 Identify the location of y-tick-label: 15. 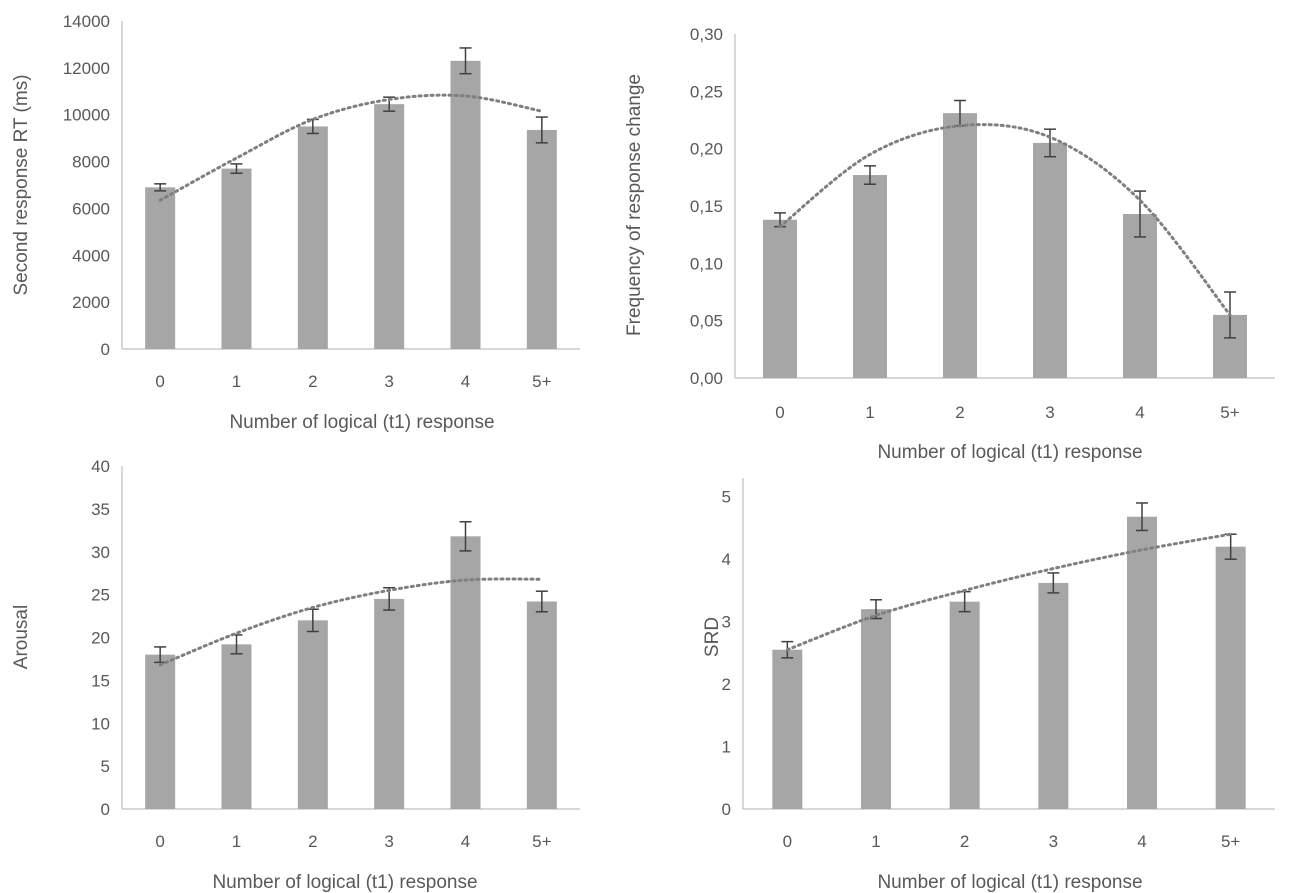
(100, 680).